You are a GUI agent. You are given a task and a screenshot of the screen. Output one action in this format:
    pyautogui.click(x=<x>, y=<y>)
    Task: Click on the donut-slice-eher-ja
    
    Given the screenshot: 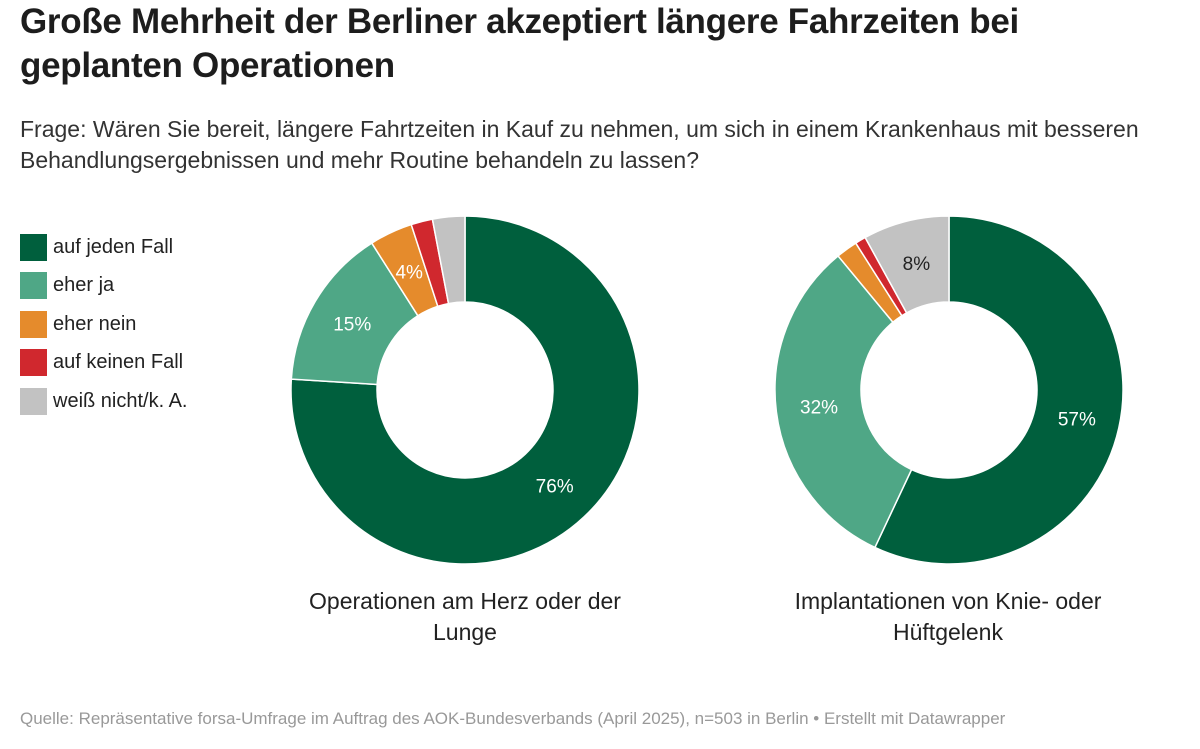 What is the action you would take?
    pyautogui.click(x=843, y=401)
    